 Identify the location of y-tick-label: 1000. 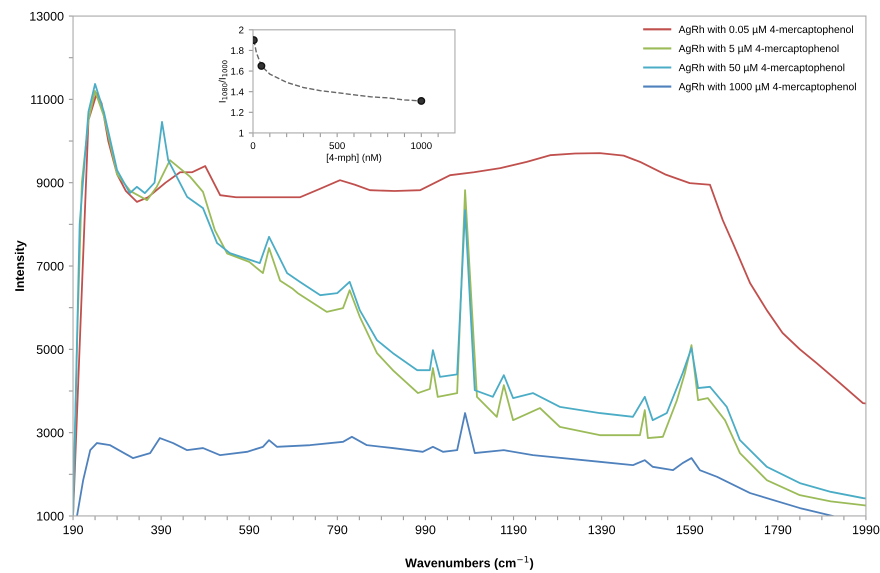
(50, 516).